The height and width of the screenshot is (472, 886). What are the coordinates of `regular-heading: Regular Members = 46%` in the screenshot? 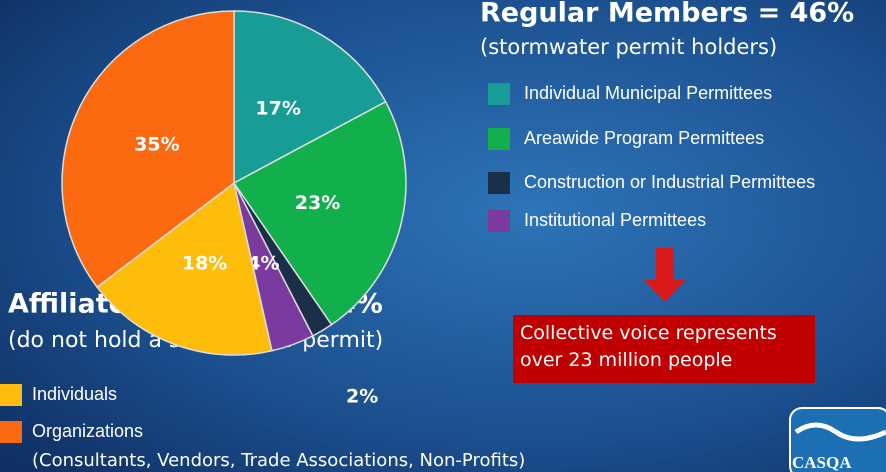 It's located at (667, 14).